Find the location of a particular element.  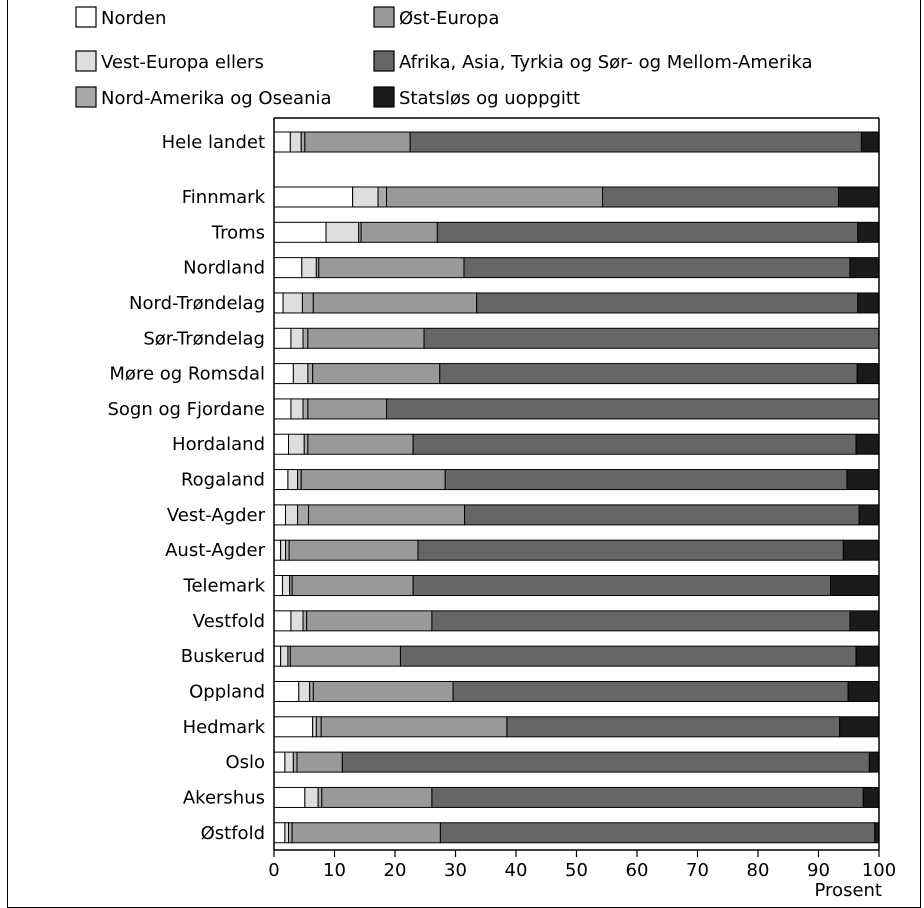

bar-row-oppland is located at coordinates (576, 691).